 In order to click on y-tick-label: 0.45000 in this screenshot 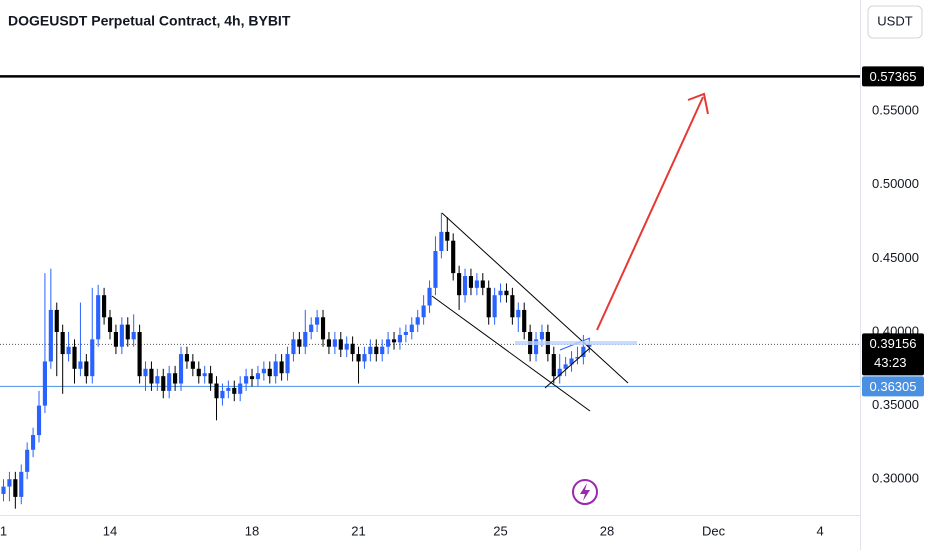, I will do `click(895, 257)`.